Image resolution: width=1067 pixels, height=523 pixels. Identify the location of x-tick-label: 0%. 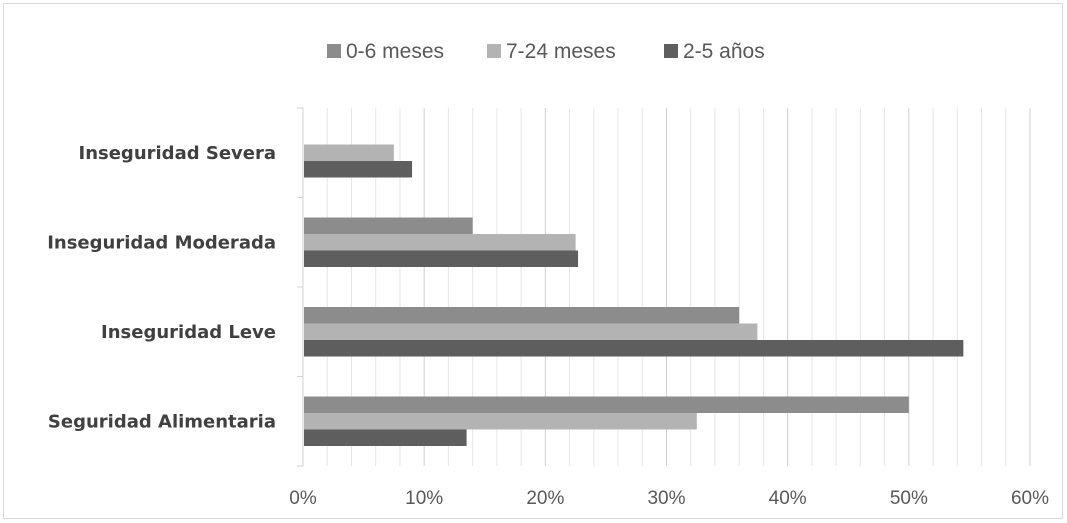
(303, 498).